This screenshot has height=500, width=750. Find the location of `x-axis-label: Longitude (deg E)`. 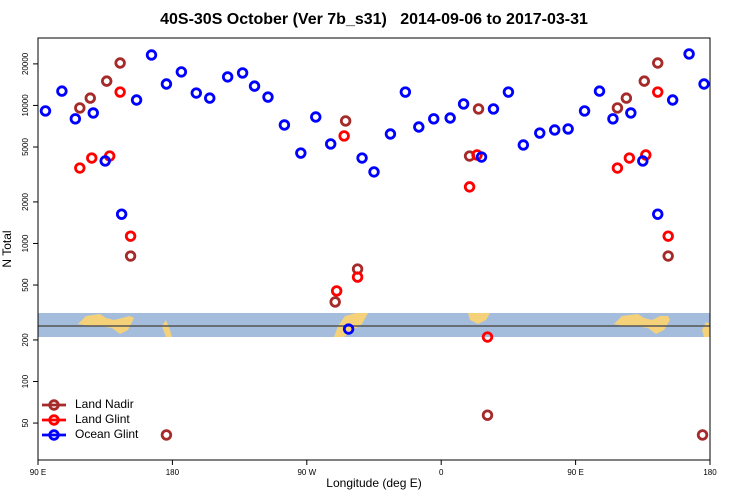

x-axis-label: Longitude (deg E) is located at coordinates (373, 483).